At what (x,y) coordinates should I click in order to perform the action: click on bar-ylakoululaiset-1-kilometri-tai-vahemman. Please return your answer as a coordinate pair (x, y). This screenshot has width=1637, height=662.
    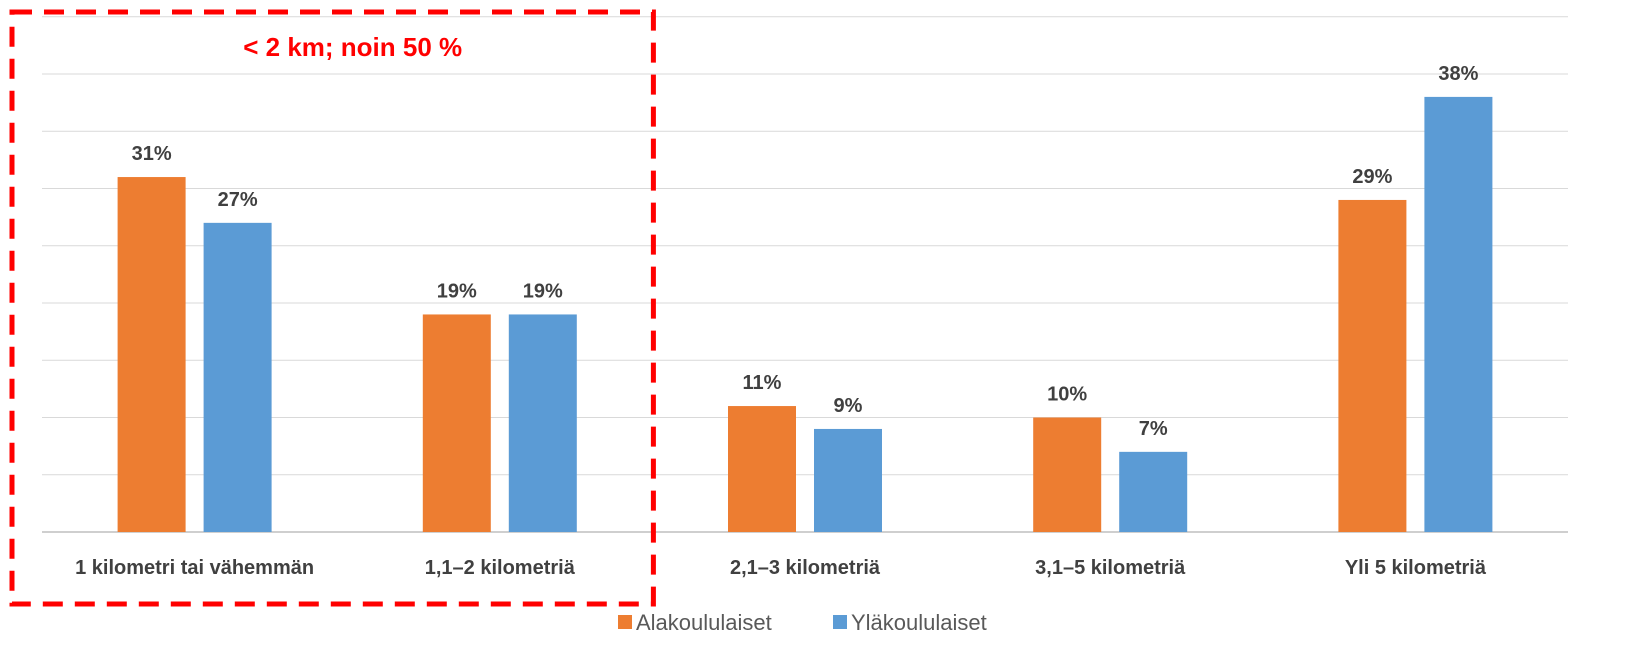
    Looking at the image, I should click on (237, 377).